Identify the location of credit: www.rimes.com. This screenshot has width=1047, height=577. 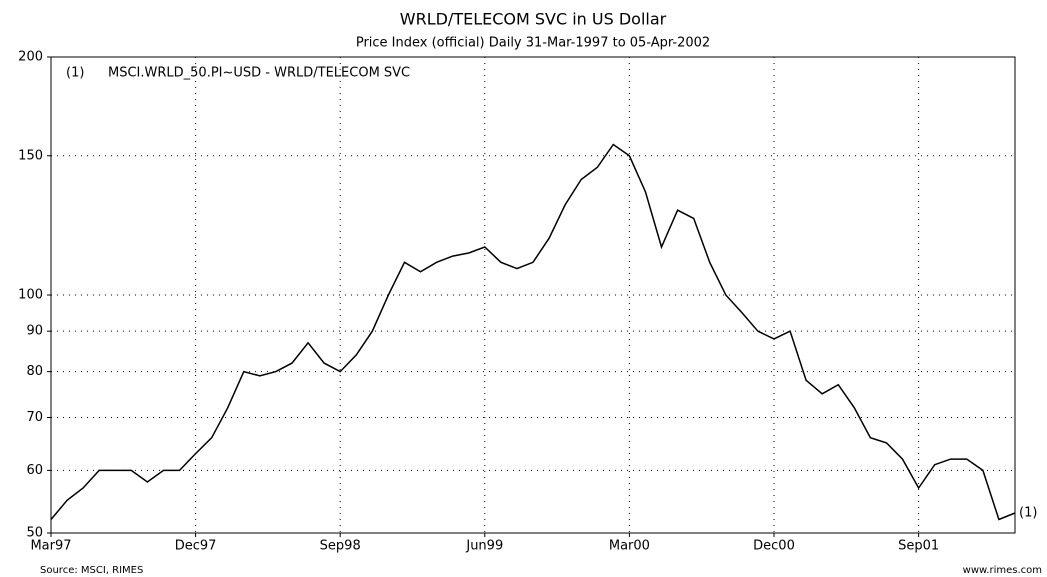
(1002, 570).